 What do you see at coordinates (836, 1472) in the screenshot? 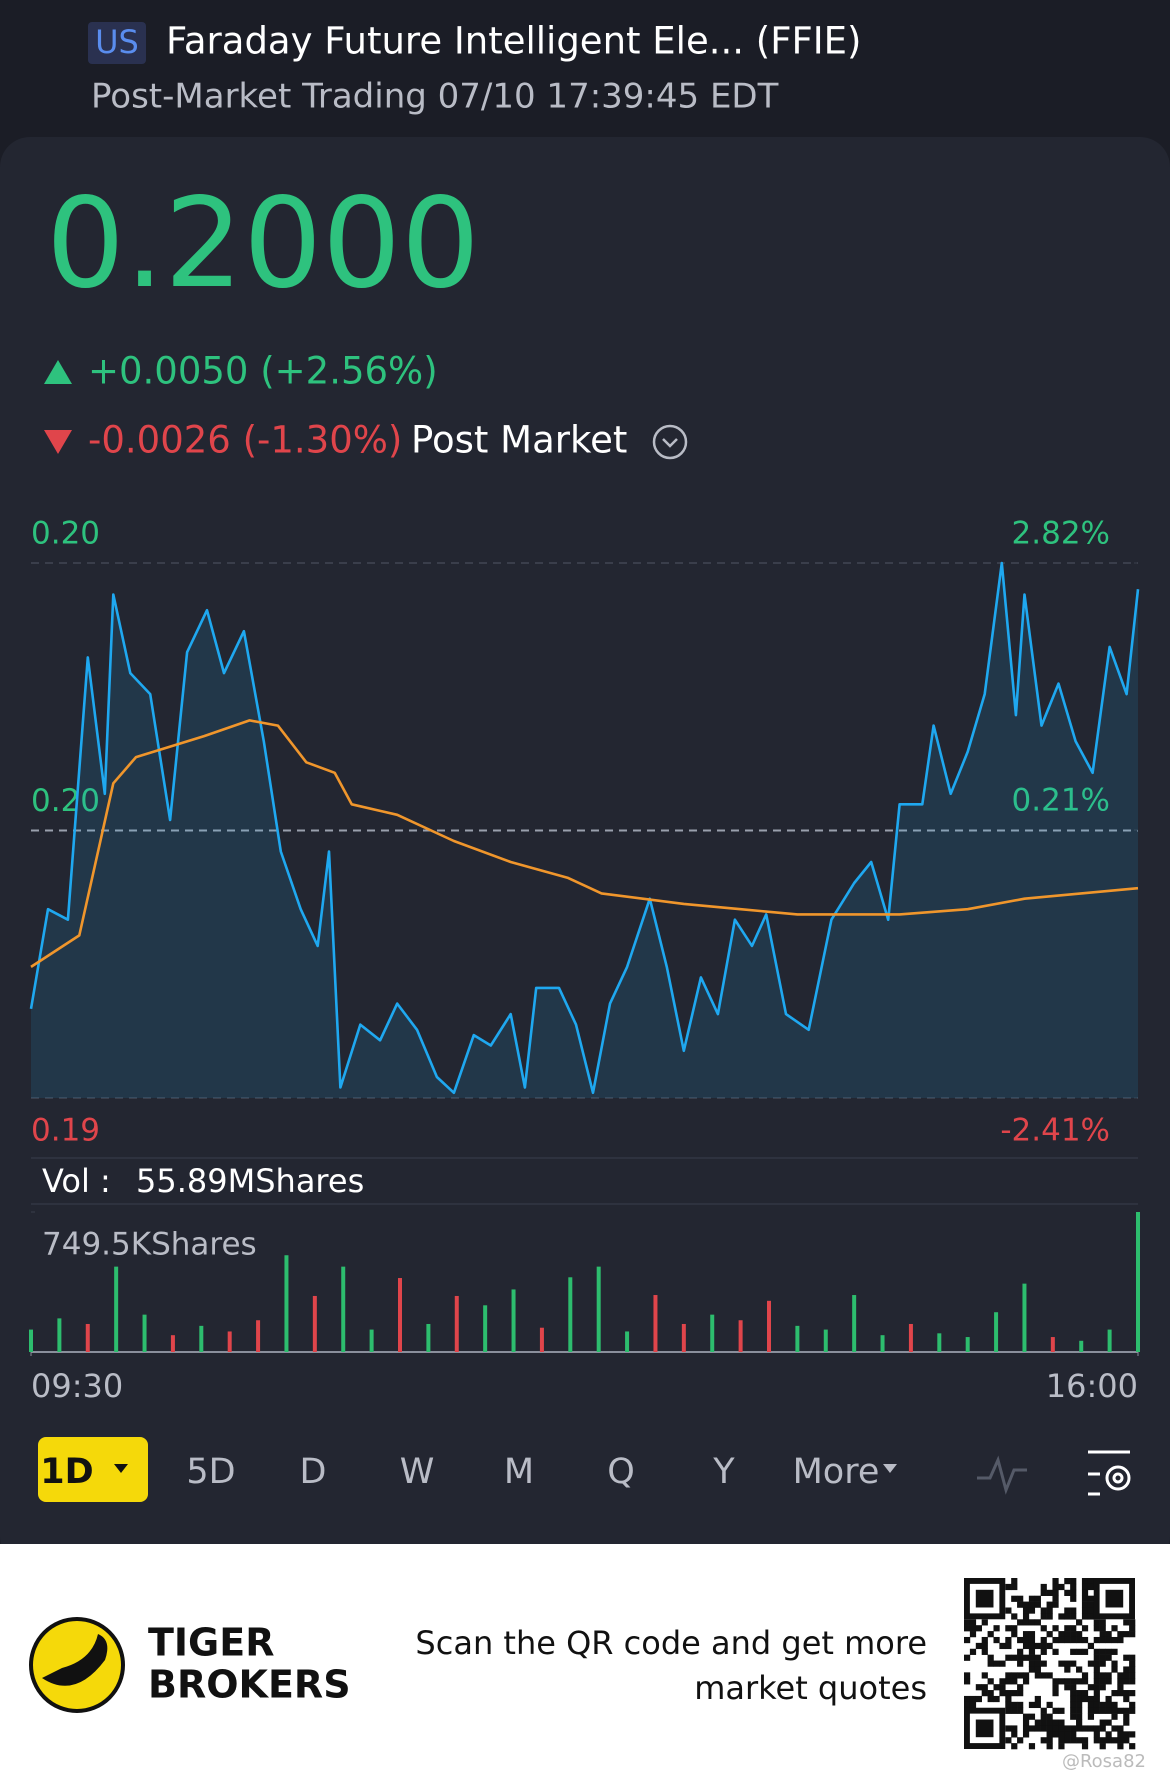
I see `period-tab: More` at bounding box center [836, 1472].